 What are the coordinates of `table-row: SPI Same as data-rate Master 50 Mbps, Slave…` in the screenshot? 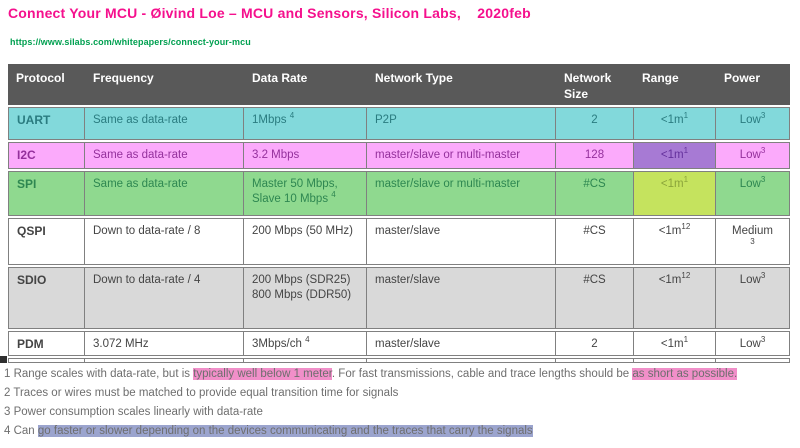 It's located at (399, 193).